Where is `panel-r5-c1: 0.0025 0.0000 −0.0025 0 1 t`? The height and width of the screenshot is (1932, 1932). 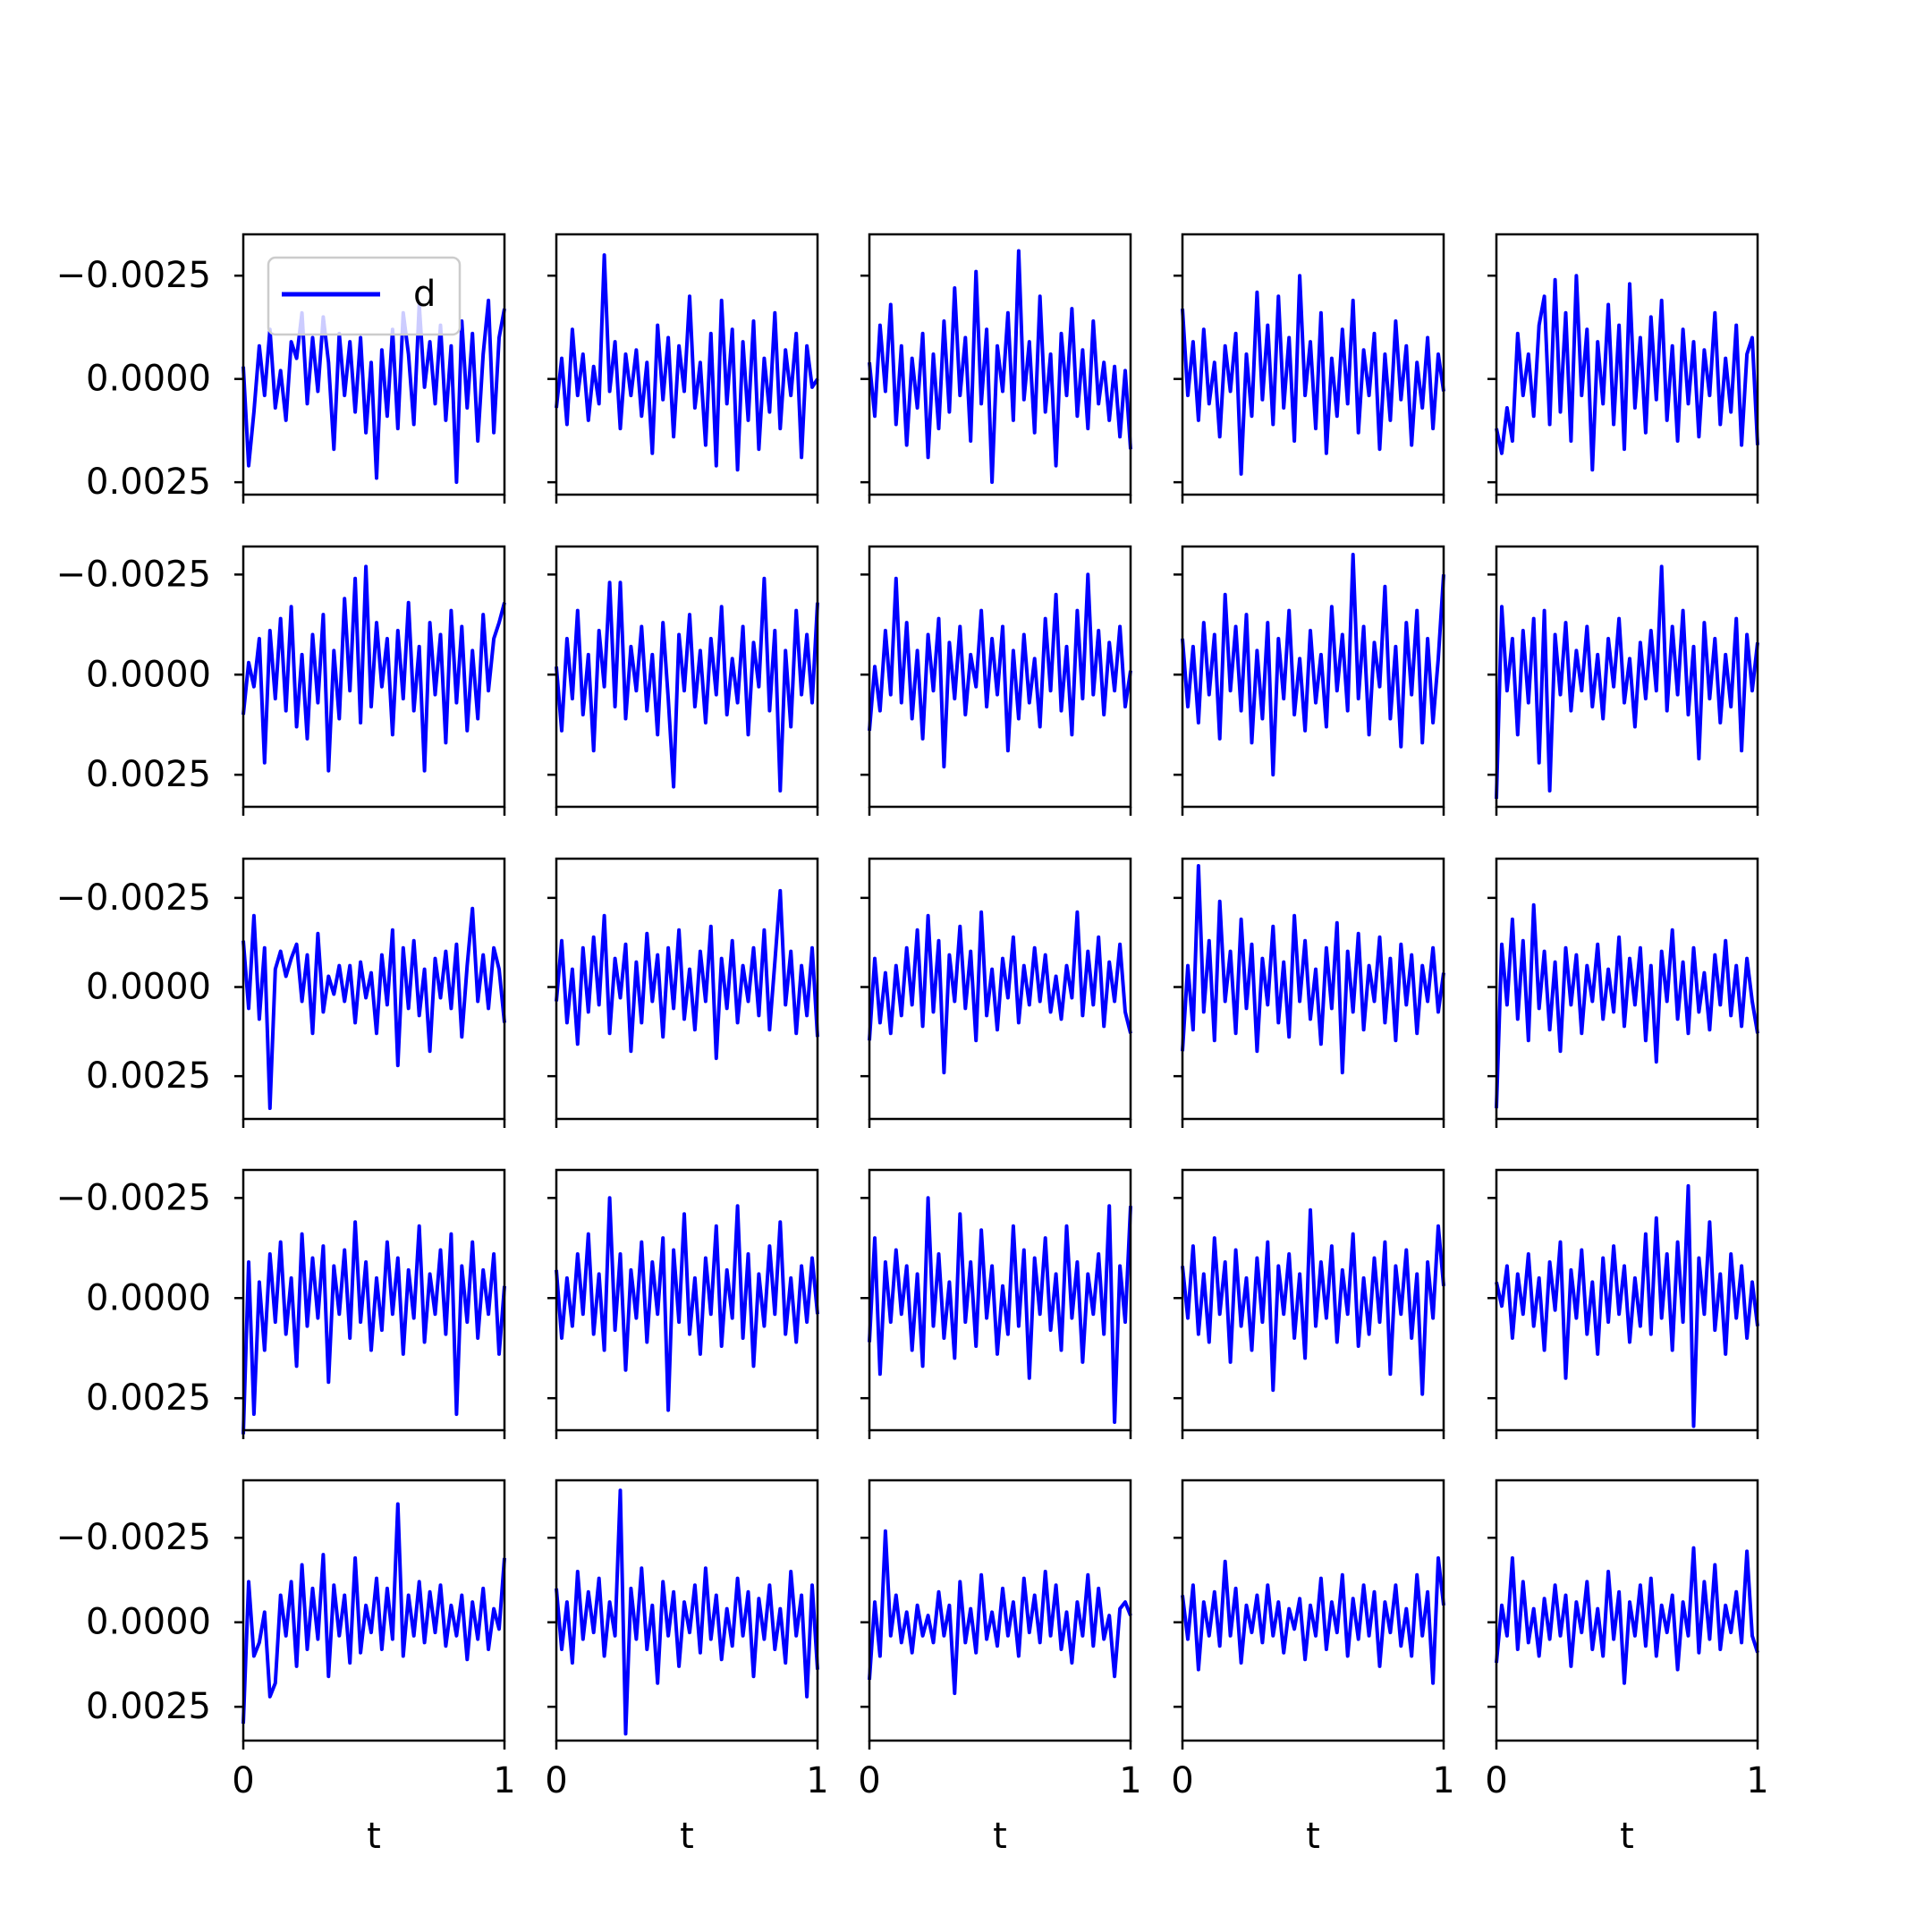
panel-r5-c1: 0.0025 0.0000 −0.0025 0 1 t is located at coordinates (286, 1668).